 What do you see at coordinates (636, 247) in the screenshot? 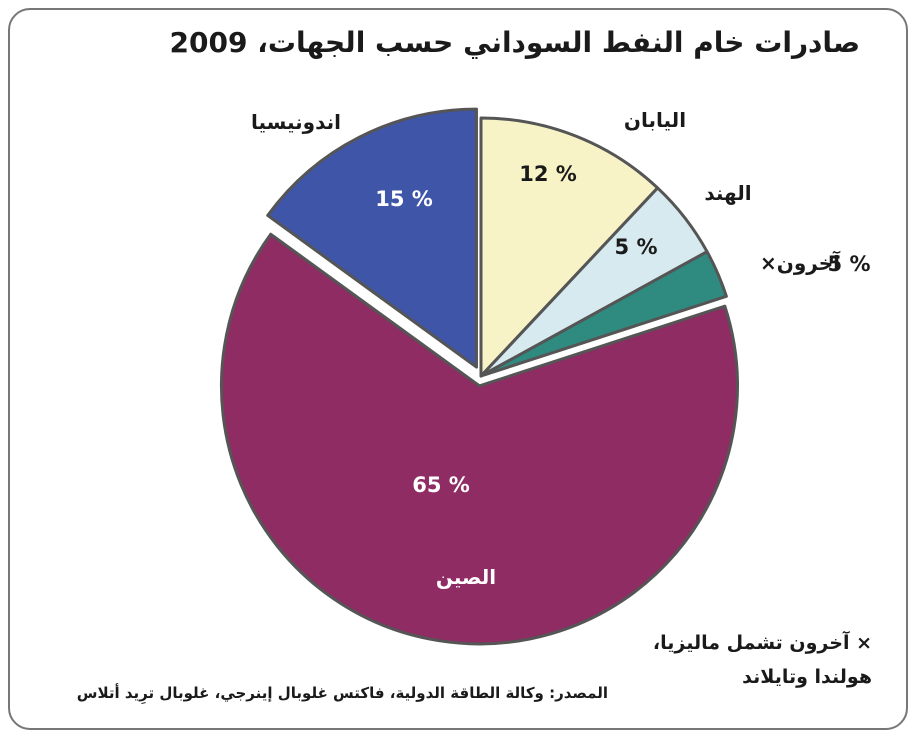
I see `slice-value-label-2: 5 %` at bounding box center [636, 247].